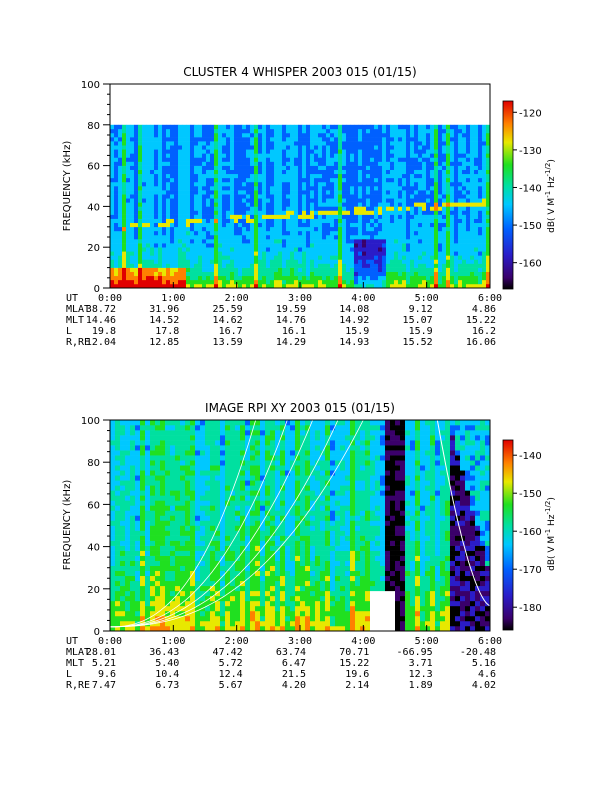  Describe the element at coordinates (104, 685) in the screenshot. I see `ephemeris-value: 7.47` at that location.